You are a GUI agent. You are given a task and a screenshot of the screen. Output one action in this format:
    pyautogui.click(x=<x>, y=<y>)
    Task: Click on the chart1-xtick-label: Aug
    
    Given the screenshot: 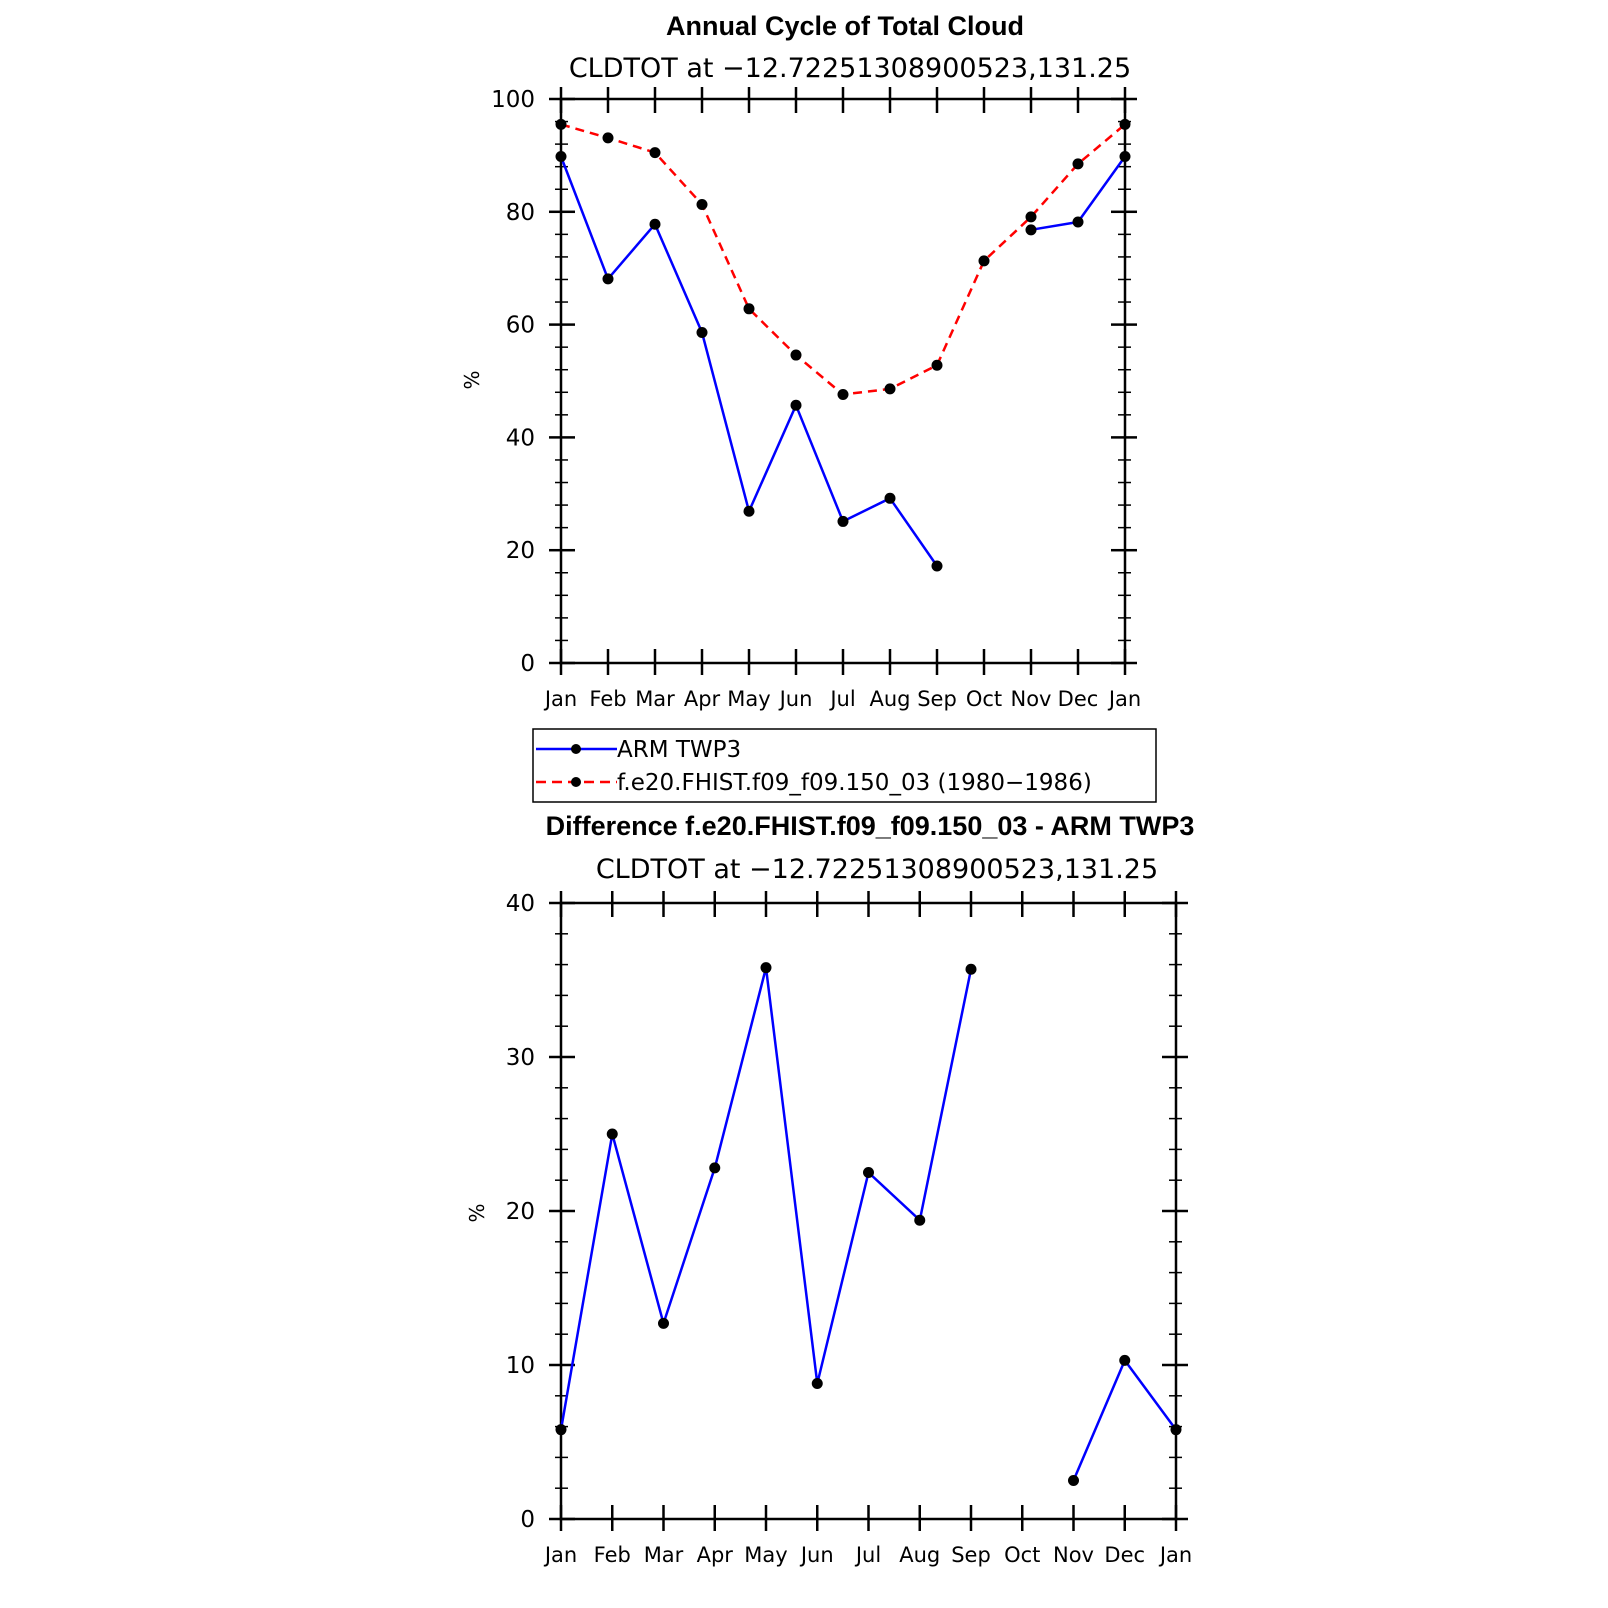 What is the action you would take?
    pyautogui.click(x=889, y=699)
    